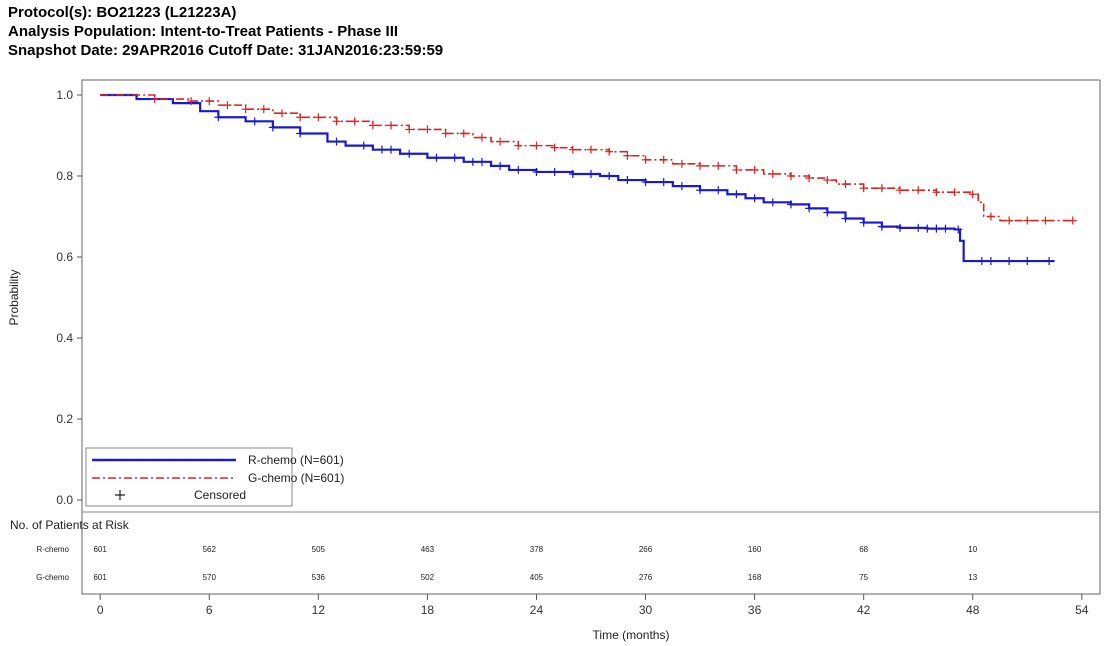 This screenshot has width=1110, height=646. I want to click on legend-censored-symbol, so click(120, 495).